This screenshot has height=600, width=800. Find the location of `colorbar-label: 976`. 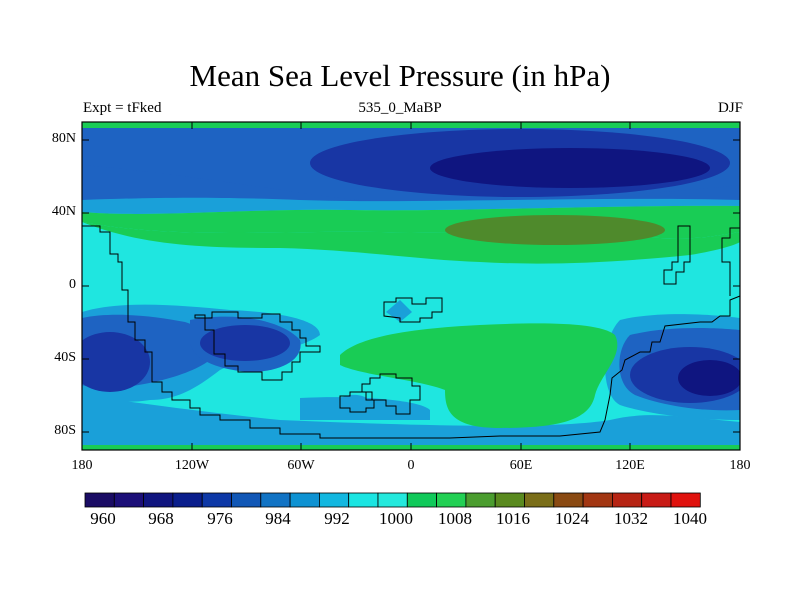

colorbar-label: 976 is located at coordinates (220, 518).